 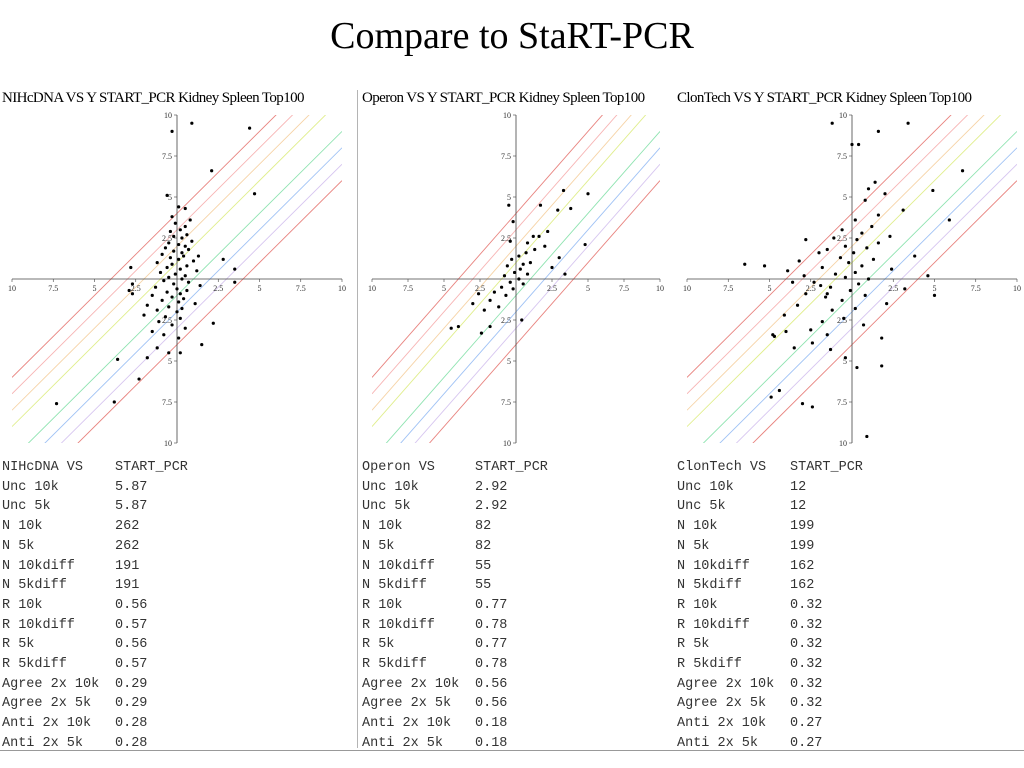 What do you see at coordinates (394, 586) in the screenshot?
I see `stat-label: N 5kdiff` at bounding box center [394, 586].